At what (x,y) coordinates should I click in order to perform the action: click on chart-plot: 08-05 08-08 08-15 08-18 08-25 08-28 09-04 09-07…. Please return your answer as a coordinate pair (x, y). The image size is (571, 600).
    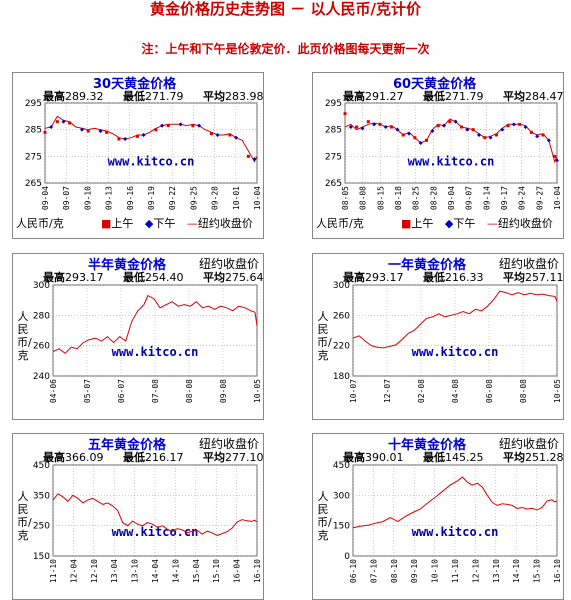
    Looking at the image, I should click on (443, 154).